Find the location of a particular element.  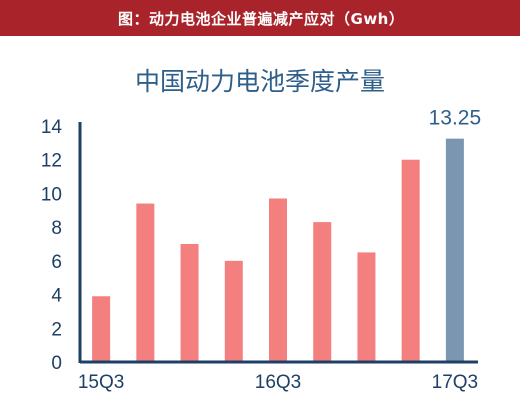

data-labels: 13.25 is located at coordinates (455, 118).